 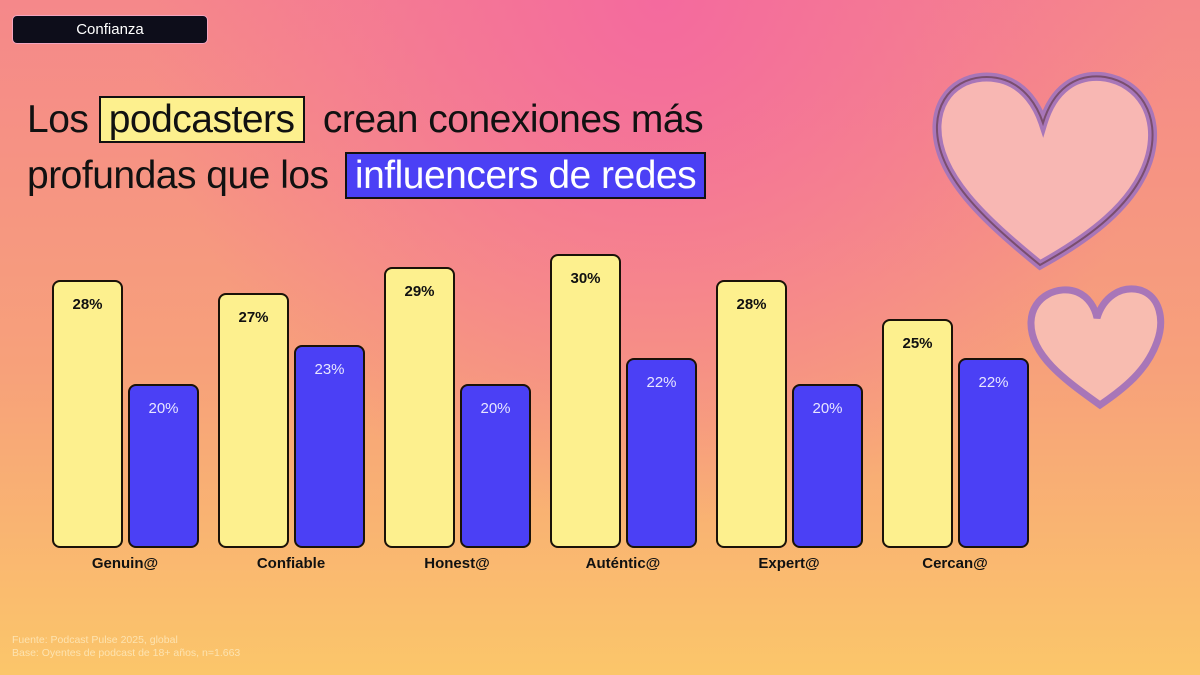 What do you see at coordinates (788, 563) in the screenshot?
I see `category-label: Expert@` at bounding box center [788, 563].